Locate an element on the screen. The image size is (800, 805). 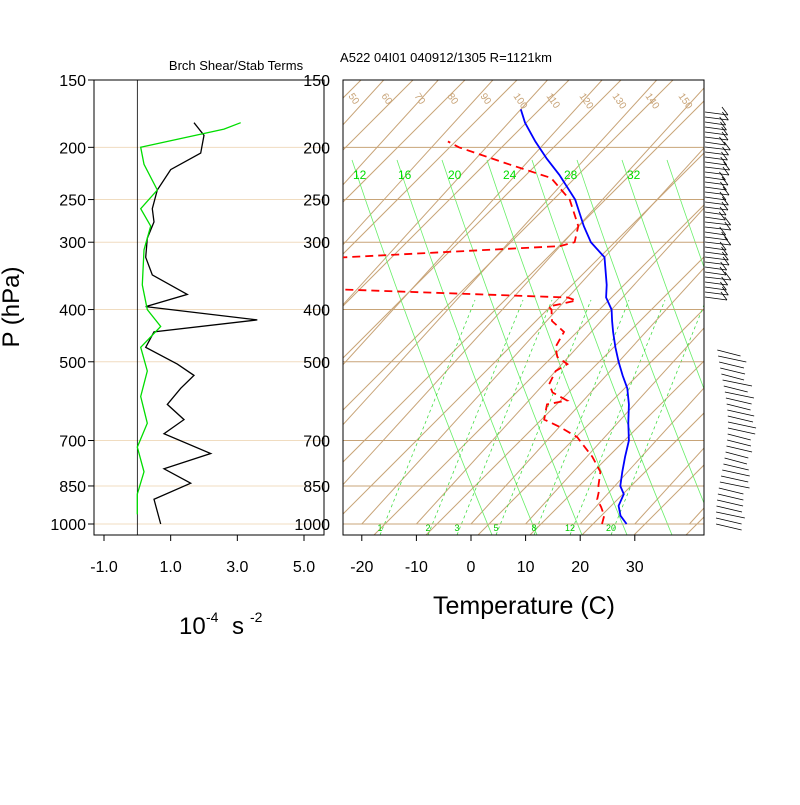
skewt-panel-title: A522 04I01 040912/1305 R=1121km is located at coordinates (446, 57).